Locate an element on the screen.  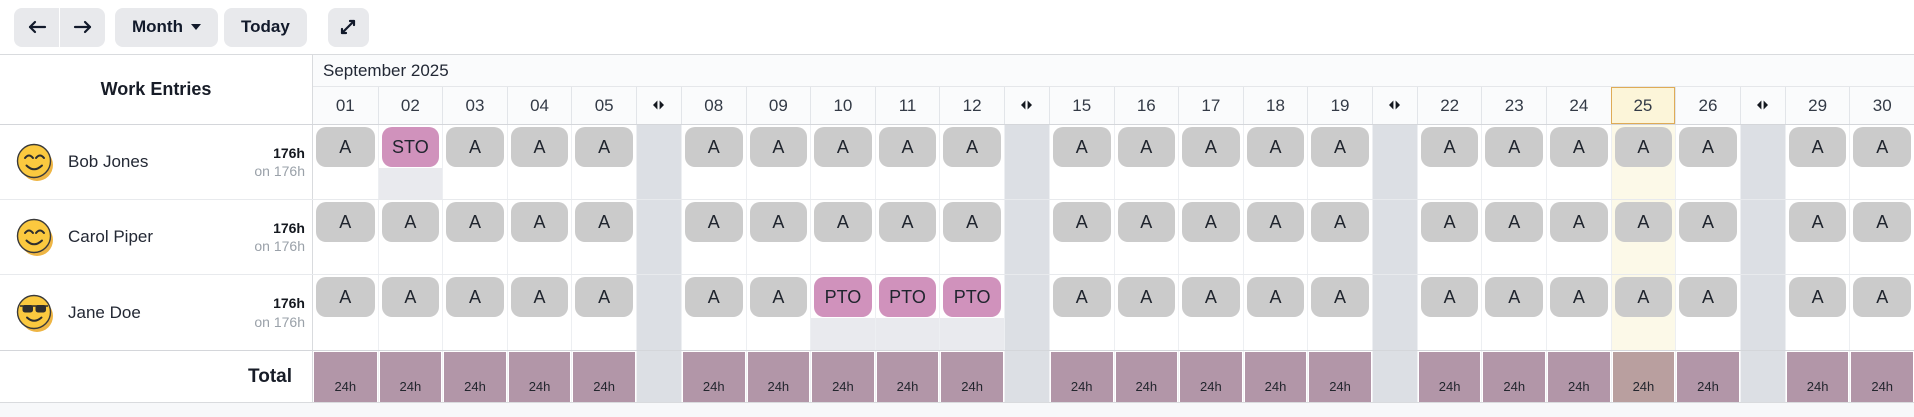
employee-row-header: Bob Jones 176h on 176h is located at coordinates (156, 162).